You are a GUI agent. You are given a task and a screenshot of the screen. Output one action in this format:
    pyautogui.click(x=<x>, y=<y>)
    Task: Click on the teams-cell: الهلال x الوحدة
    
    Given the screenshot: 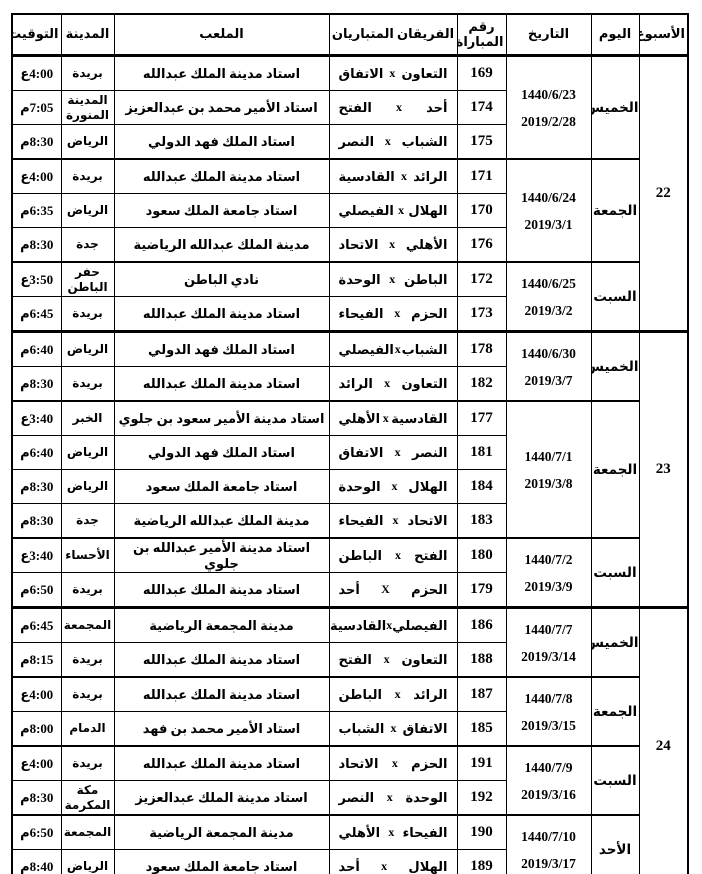 What is the action you would take?
    pyautogui.click(x=393, y=486)
    